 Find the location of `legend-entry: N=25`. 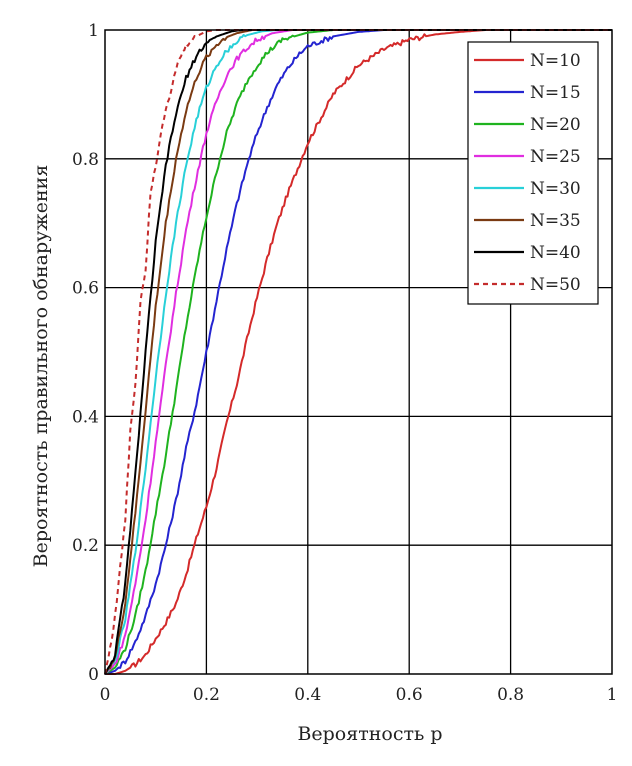

legend-entry: N=25 is located at coordinates (555, 157).